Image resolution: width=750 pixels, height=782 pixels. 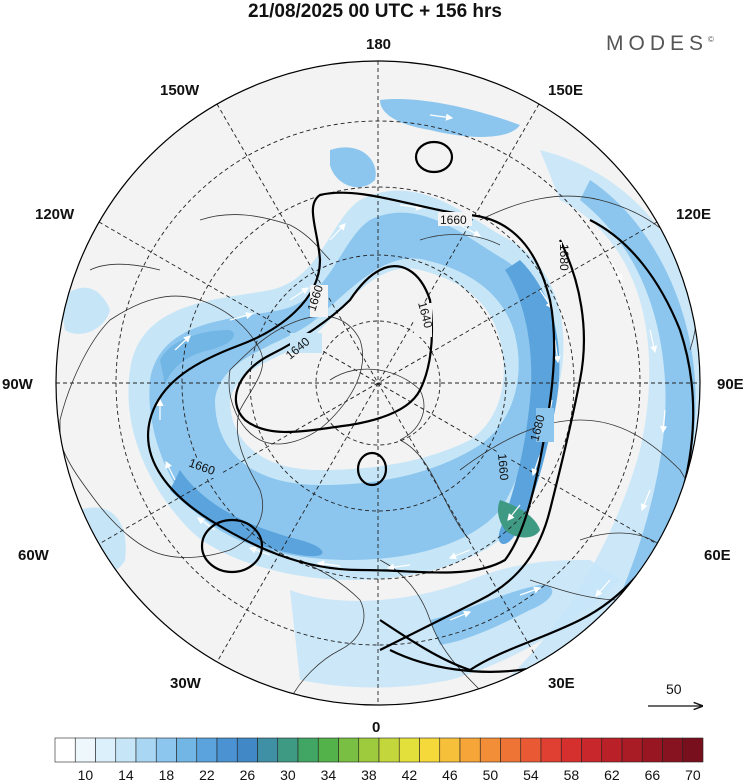 I want to click on colorbar: 10 14 18 22 26 30 34 38 42 46 50 54 58 62 66 70, so click(x=379, y=759).